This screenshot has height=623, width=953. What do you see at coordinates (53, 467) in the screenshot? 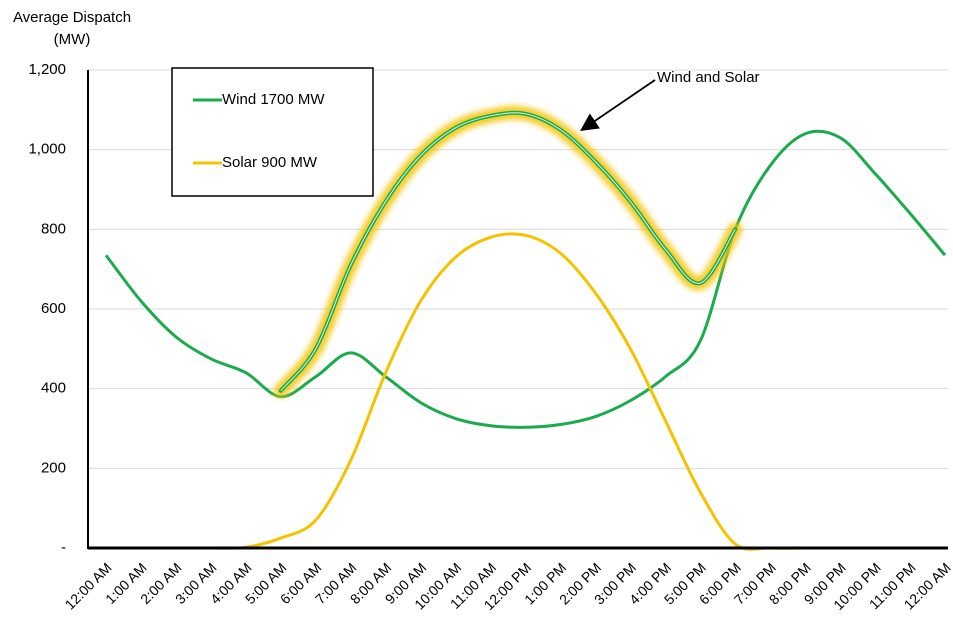
I see `y-tick-label: 200` at bounding box center [53, 467].